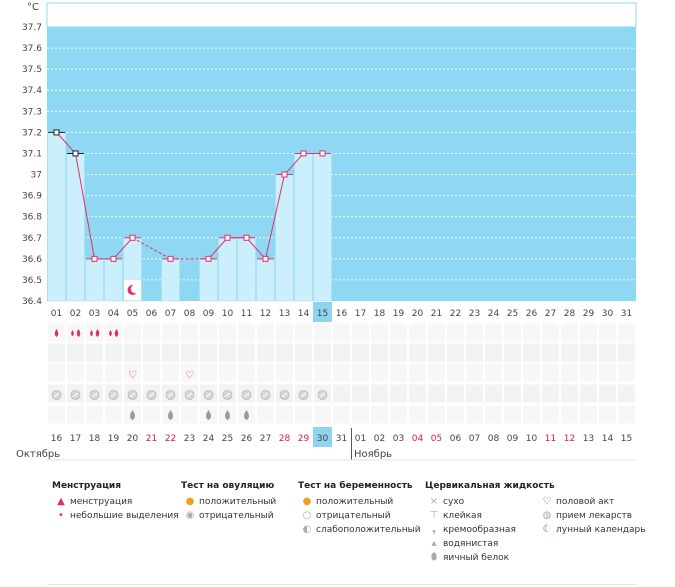  I want to click on calendar-date-label: 12, so click(569, 439).